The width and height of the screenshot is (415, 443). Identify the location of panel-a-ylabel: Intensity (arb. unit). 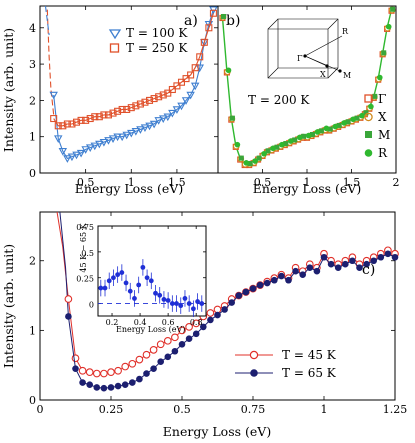
(8, 90).